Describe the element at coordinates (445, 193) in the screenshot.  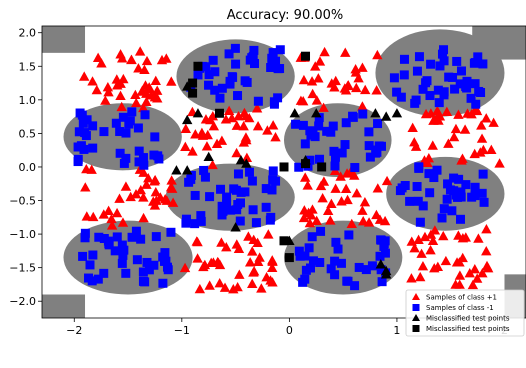
I see `region-blob` at that location.